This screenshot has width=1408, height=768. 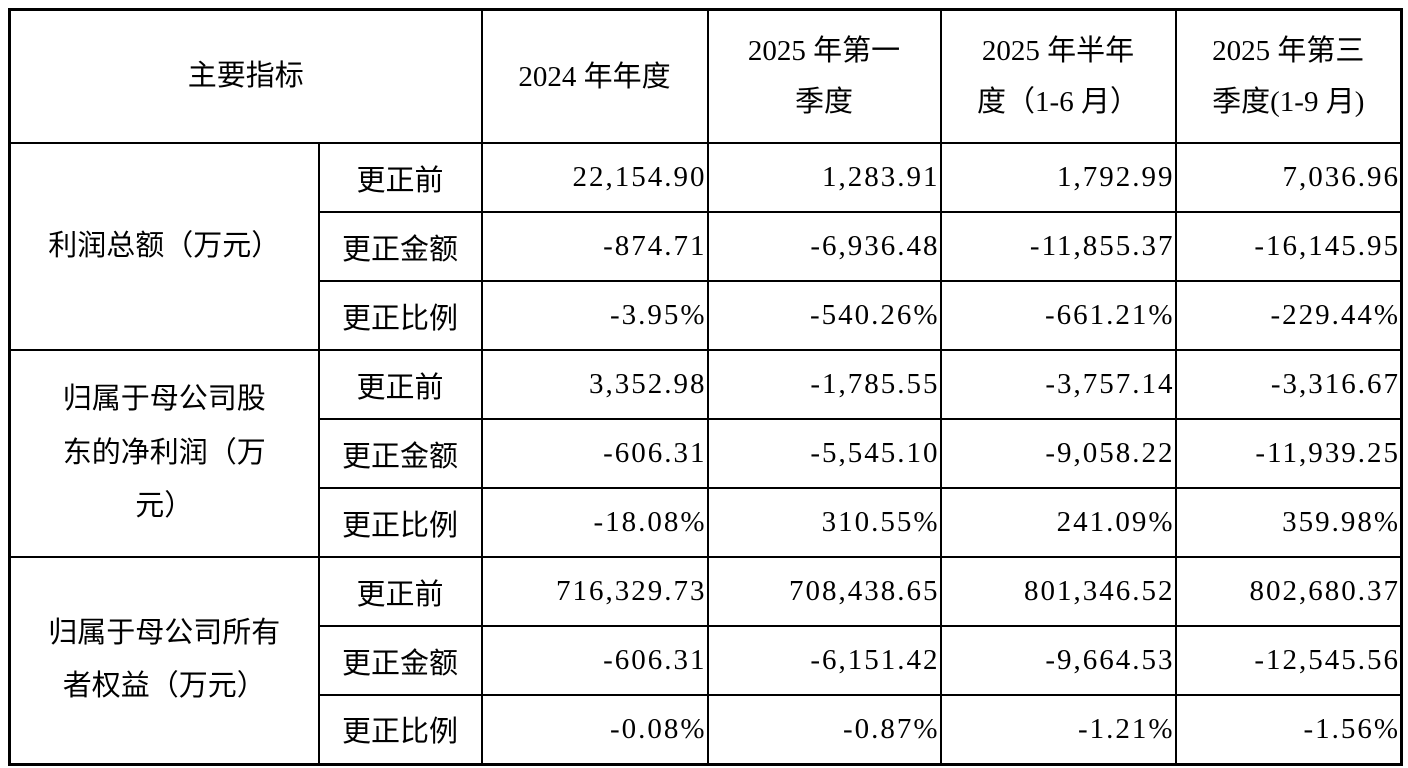 I want to click on value-cell: -5,545.10, so click(x=824, y=453).